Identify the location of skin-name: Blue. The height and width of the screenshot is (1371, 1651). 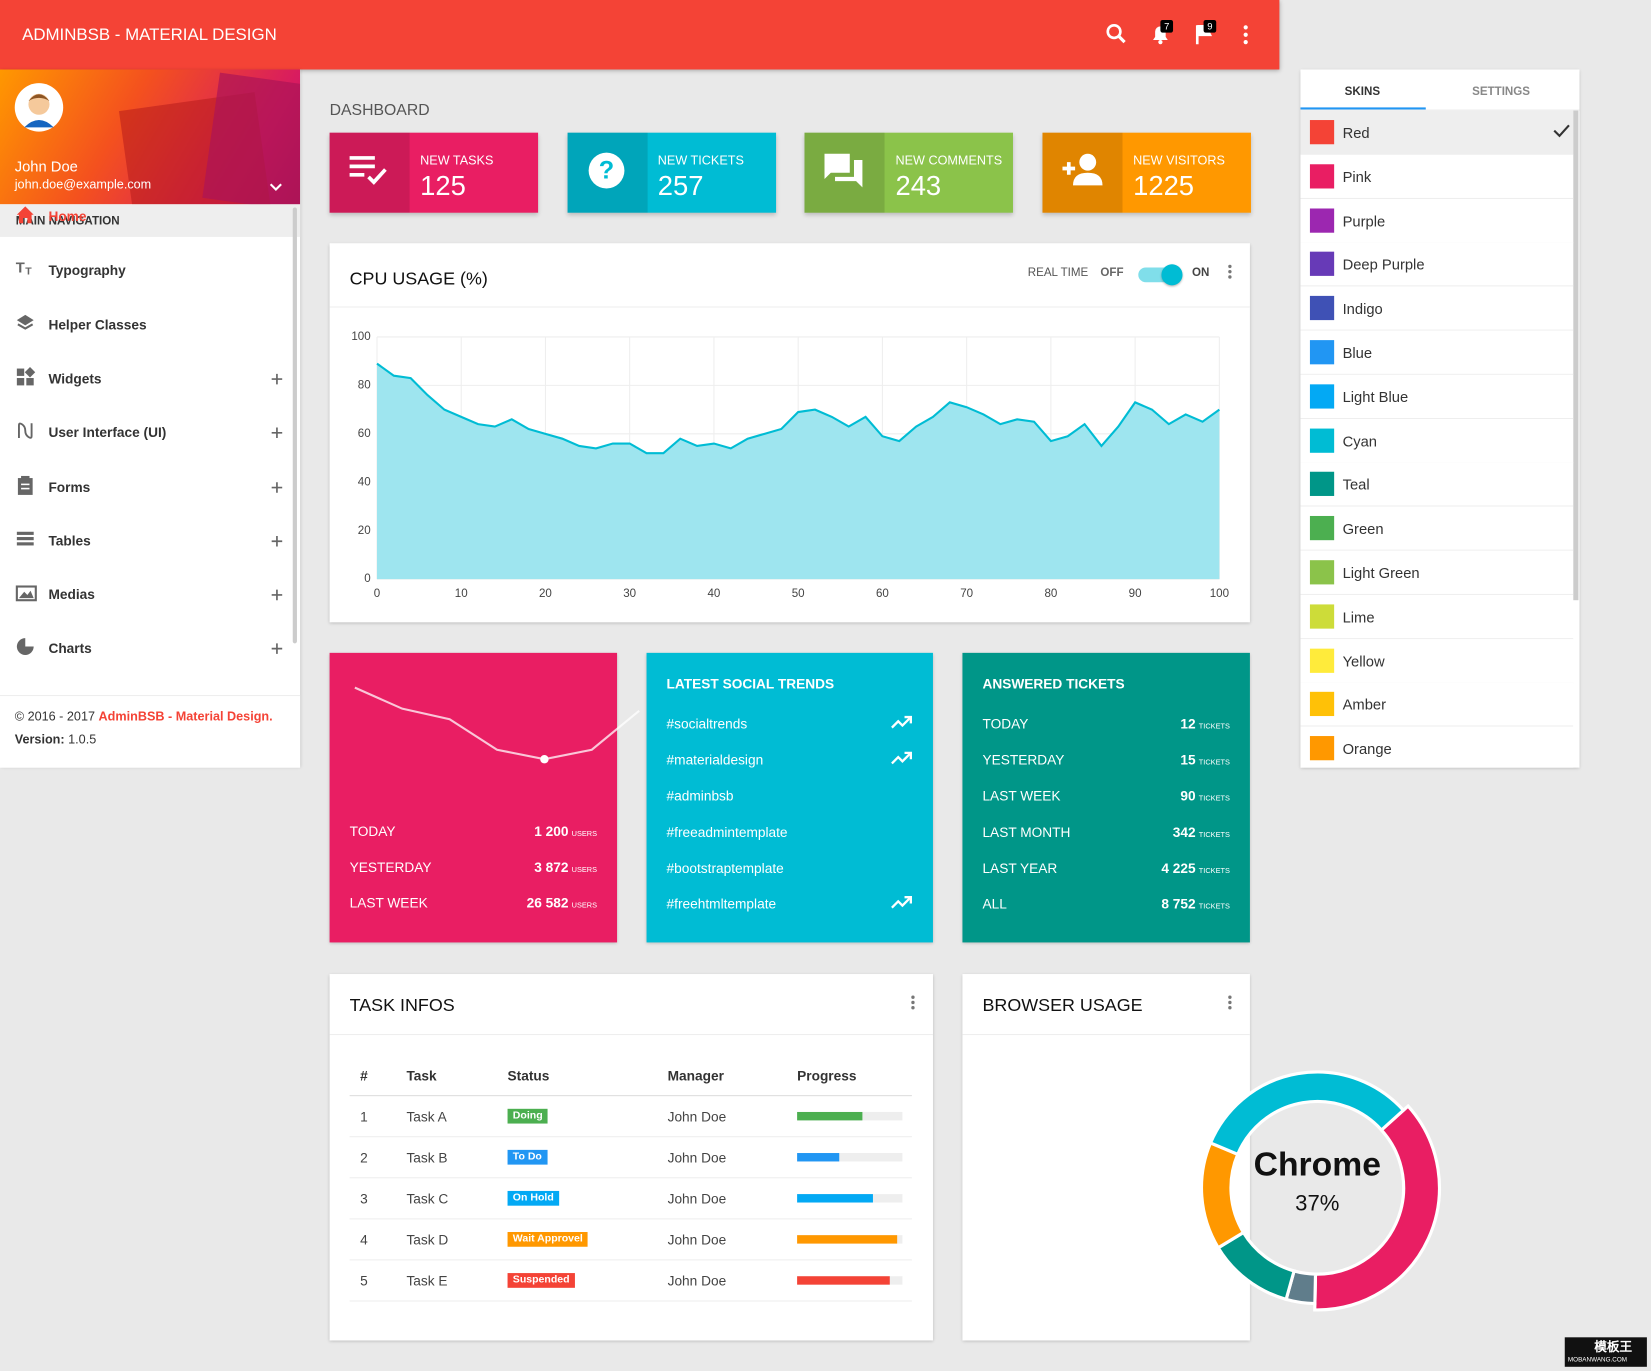
(1357, 353).